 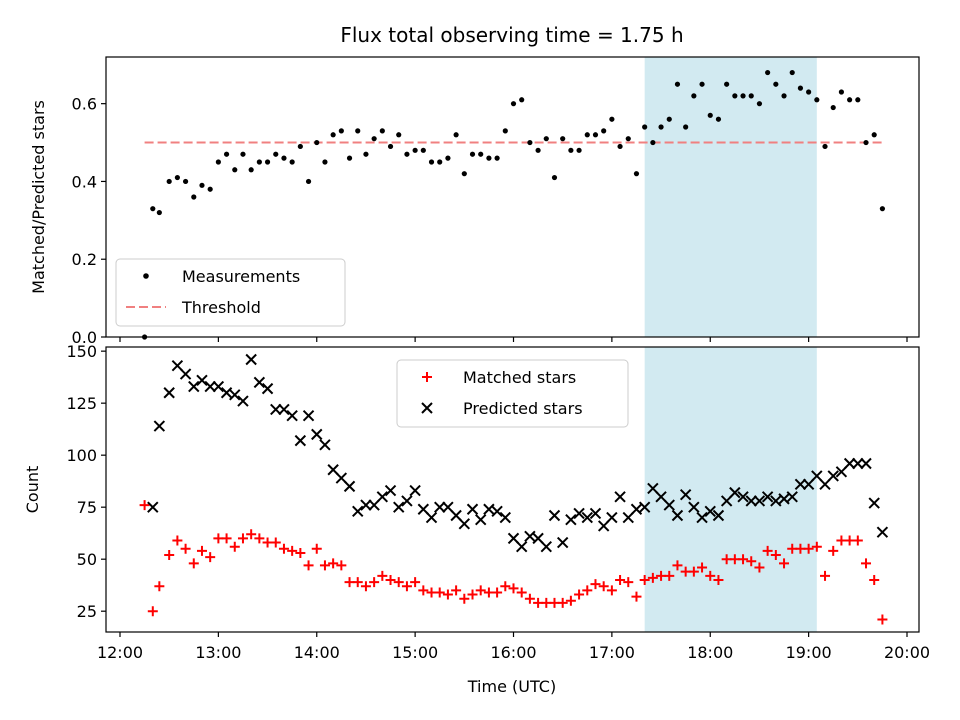 What do you see at coordinates (84, 337) in the screenshot?
I see `y-tick-label: 0.0` at bounding box center [84, 337].